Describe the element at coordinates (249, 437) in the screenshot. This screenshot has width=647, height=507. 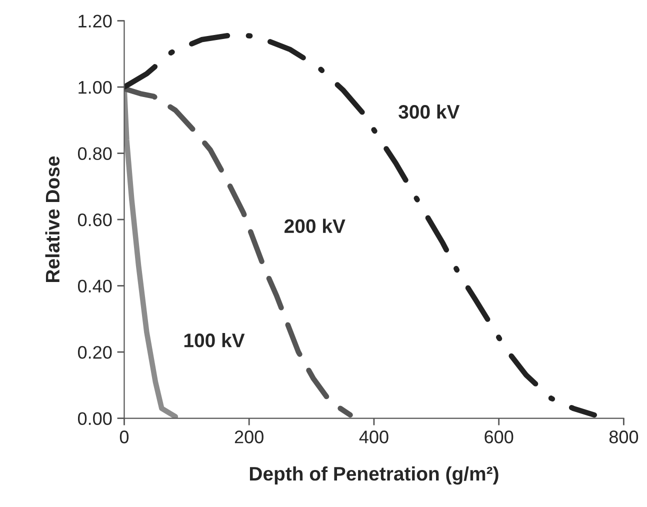
I see `x-tick-label: 200` at that location.